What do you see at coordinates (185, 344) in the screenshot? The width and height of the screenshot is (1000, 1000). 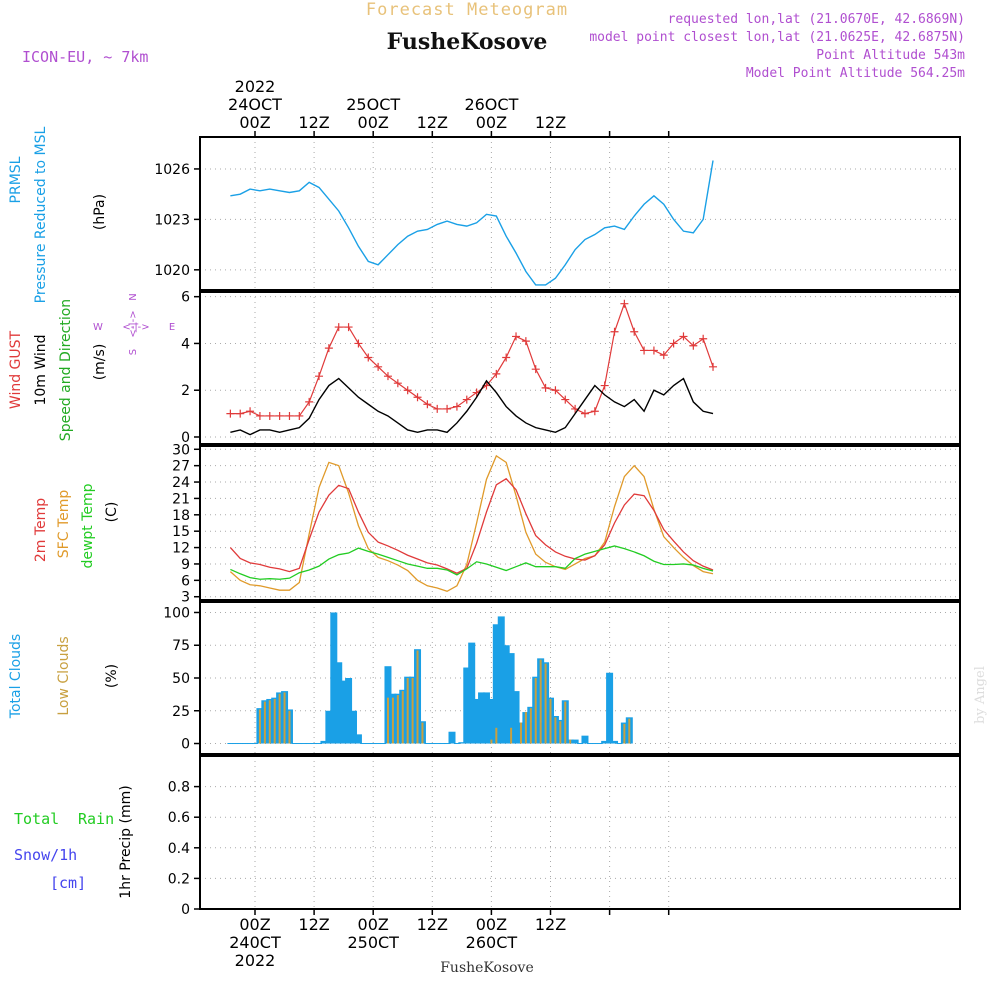 I see `y-tick-label: 4` at bounding box center [185, 344].